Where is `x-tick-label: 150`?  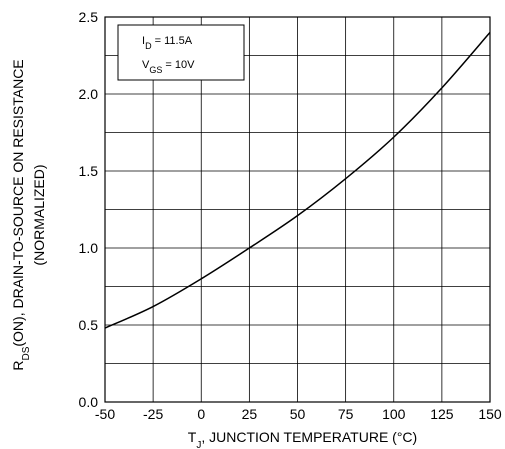 x-tick-label: 150 is located at coordinates (490, 414).